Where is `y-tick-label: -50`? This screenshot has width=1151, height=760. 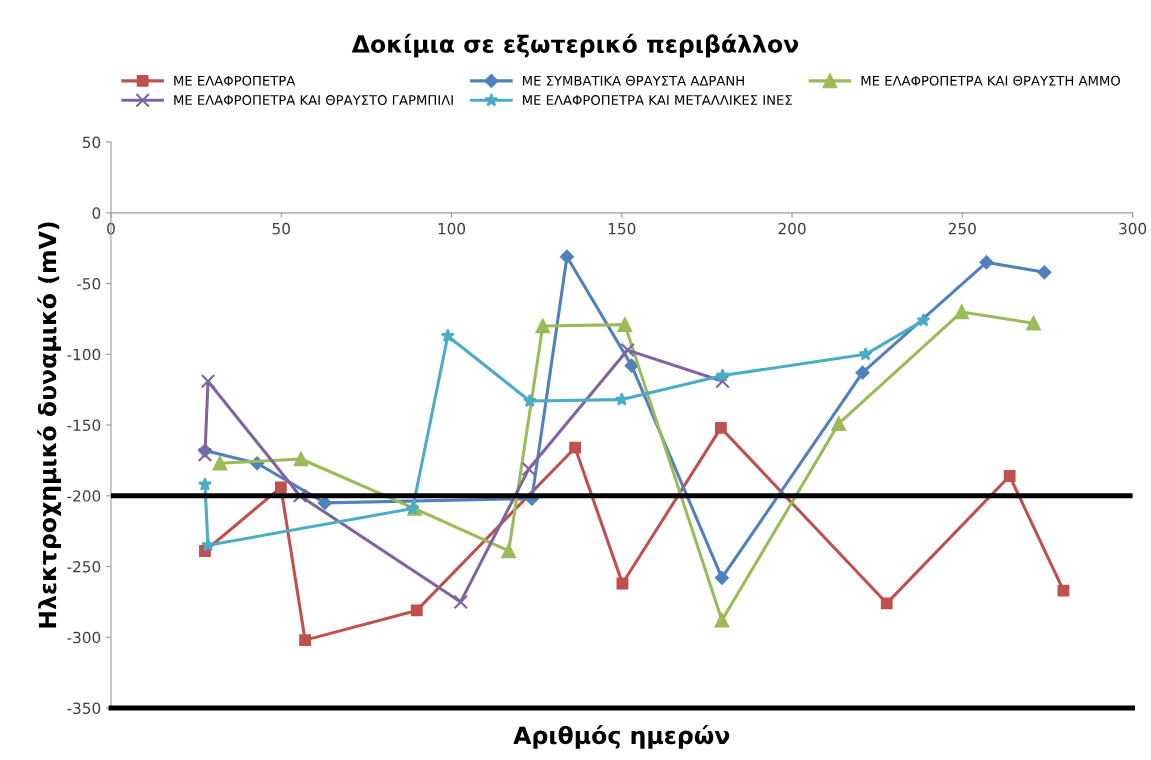
y-tick-label: -50 is located at coordinates (89, 284).